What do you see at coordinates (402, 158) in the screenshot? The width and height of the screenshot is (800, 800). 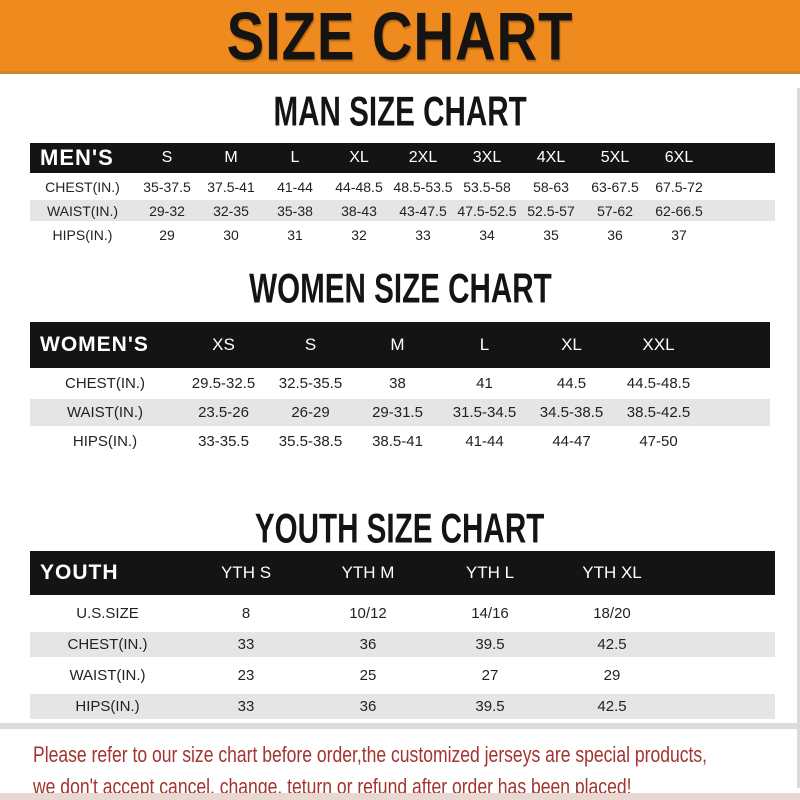 I see `men-header-band: MEN'S S M L XL 2XL 3XL 4XL 5XL 6XL` at bounding box center [402, 158].